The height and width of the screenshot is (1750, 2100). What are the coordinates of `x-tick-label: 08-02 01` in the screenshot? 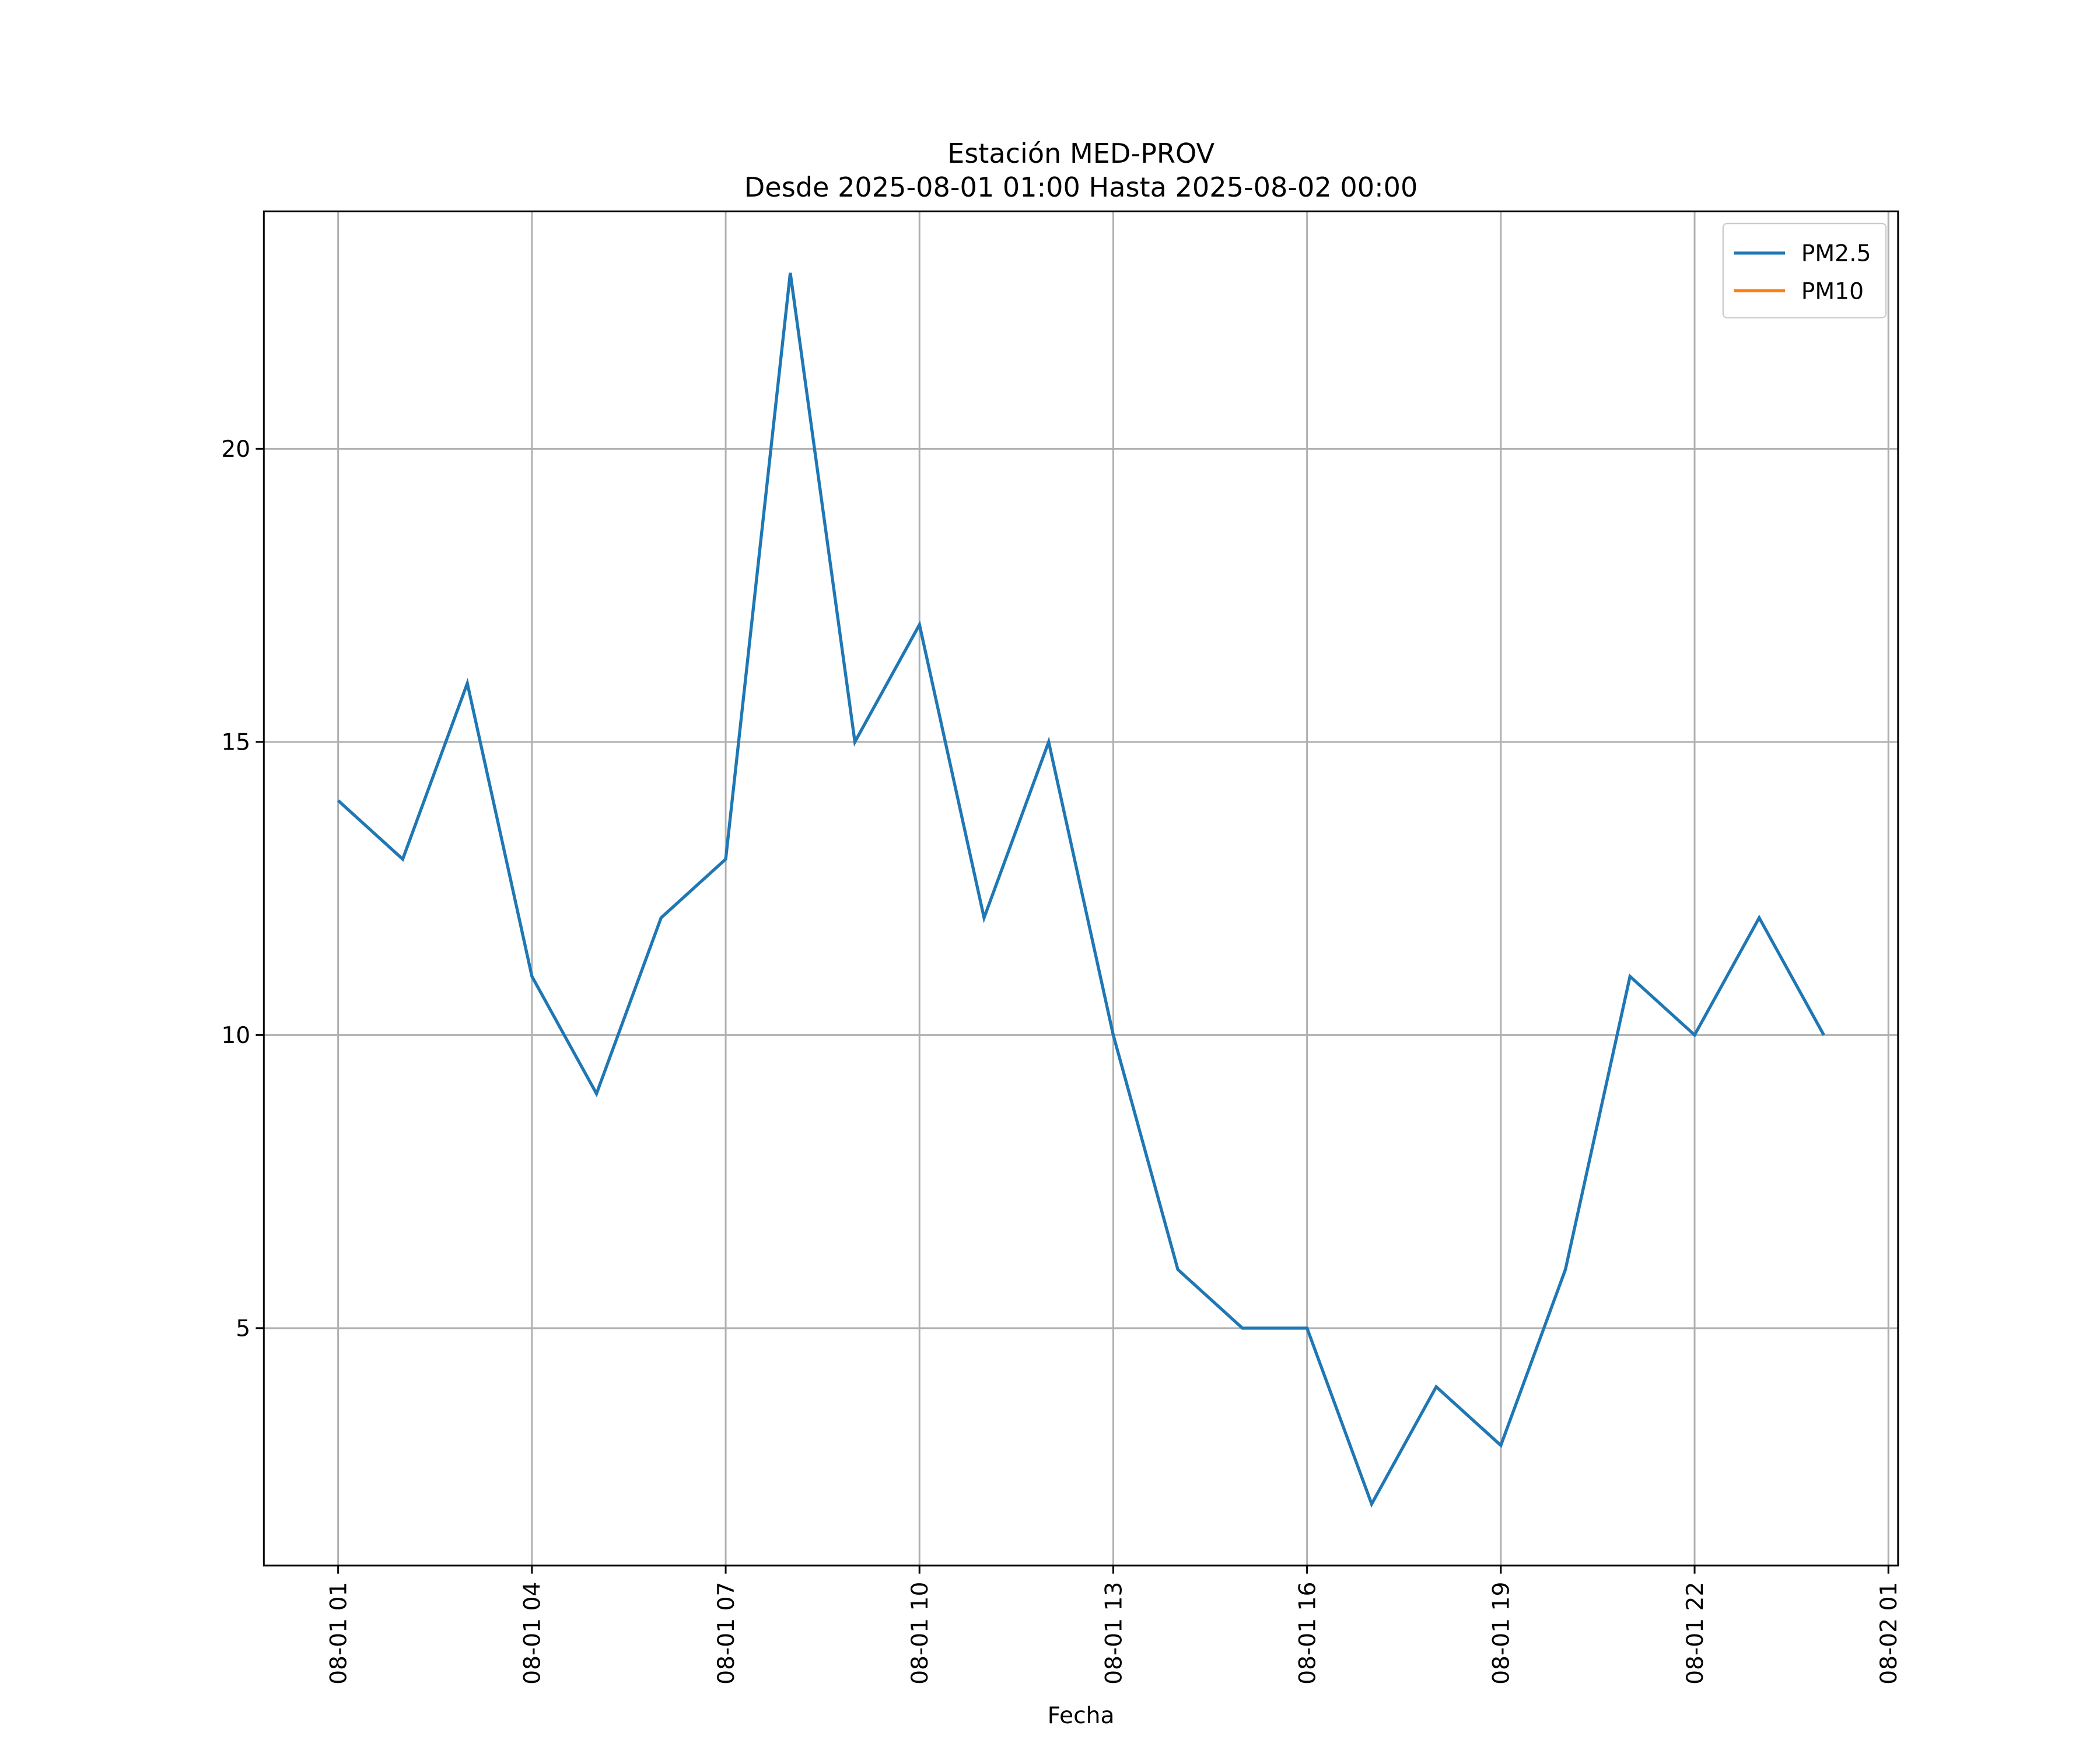 It's located at (1889, 1633).